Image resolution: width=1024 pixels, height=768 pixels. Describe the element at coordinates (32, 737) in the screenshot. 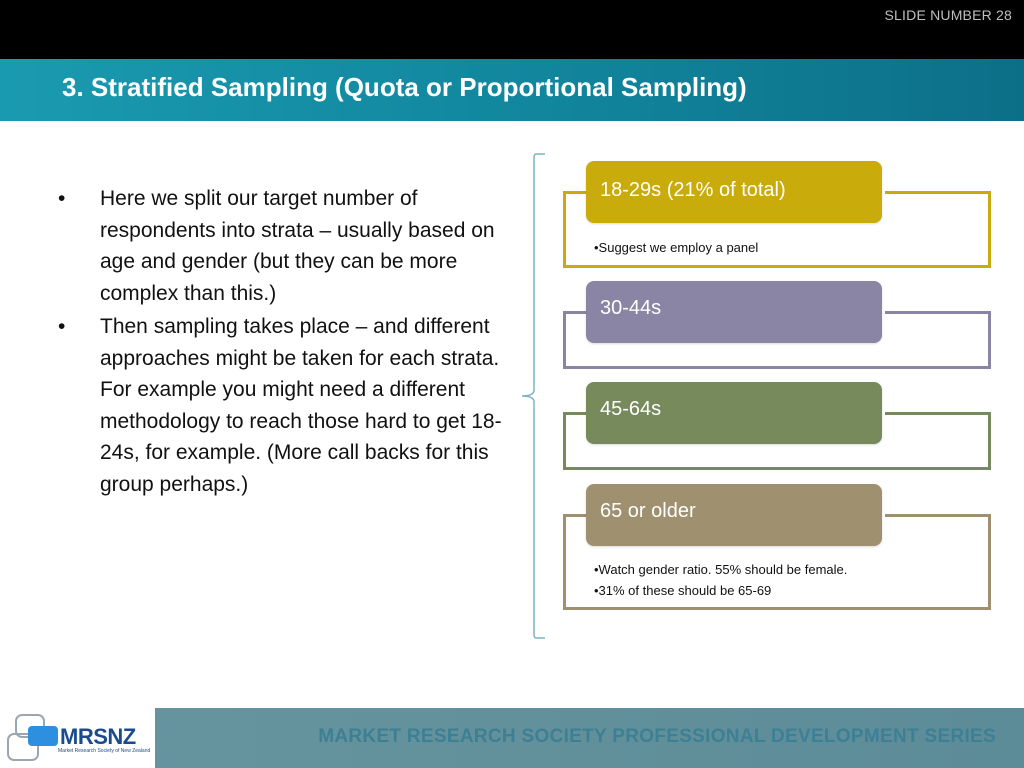

I see `mrsnz-logo-icon` at that location.